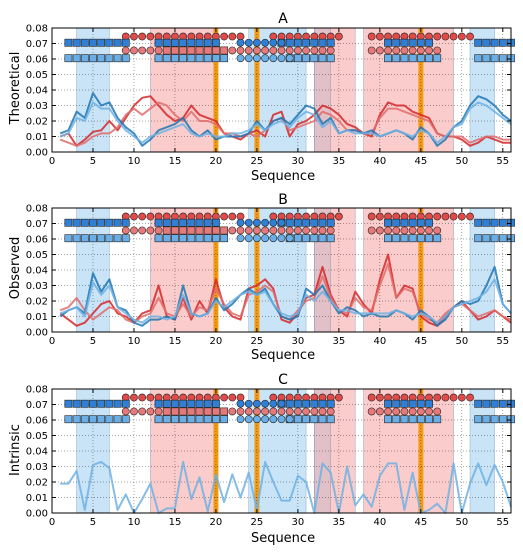  Describe the element at coordinates (339, 161) in the screenshot. I see `x-tick-label: 35` at that location.